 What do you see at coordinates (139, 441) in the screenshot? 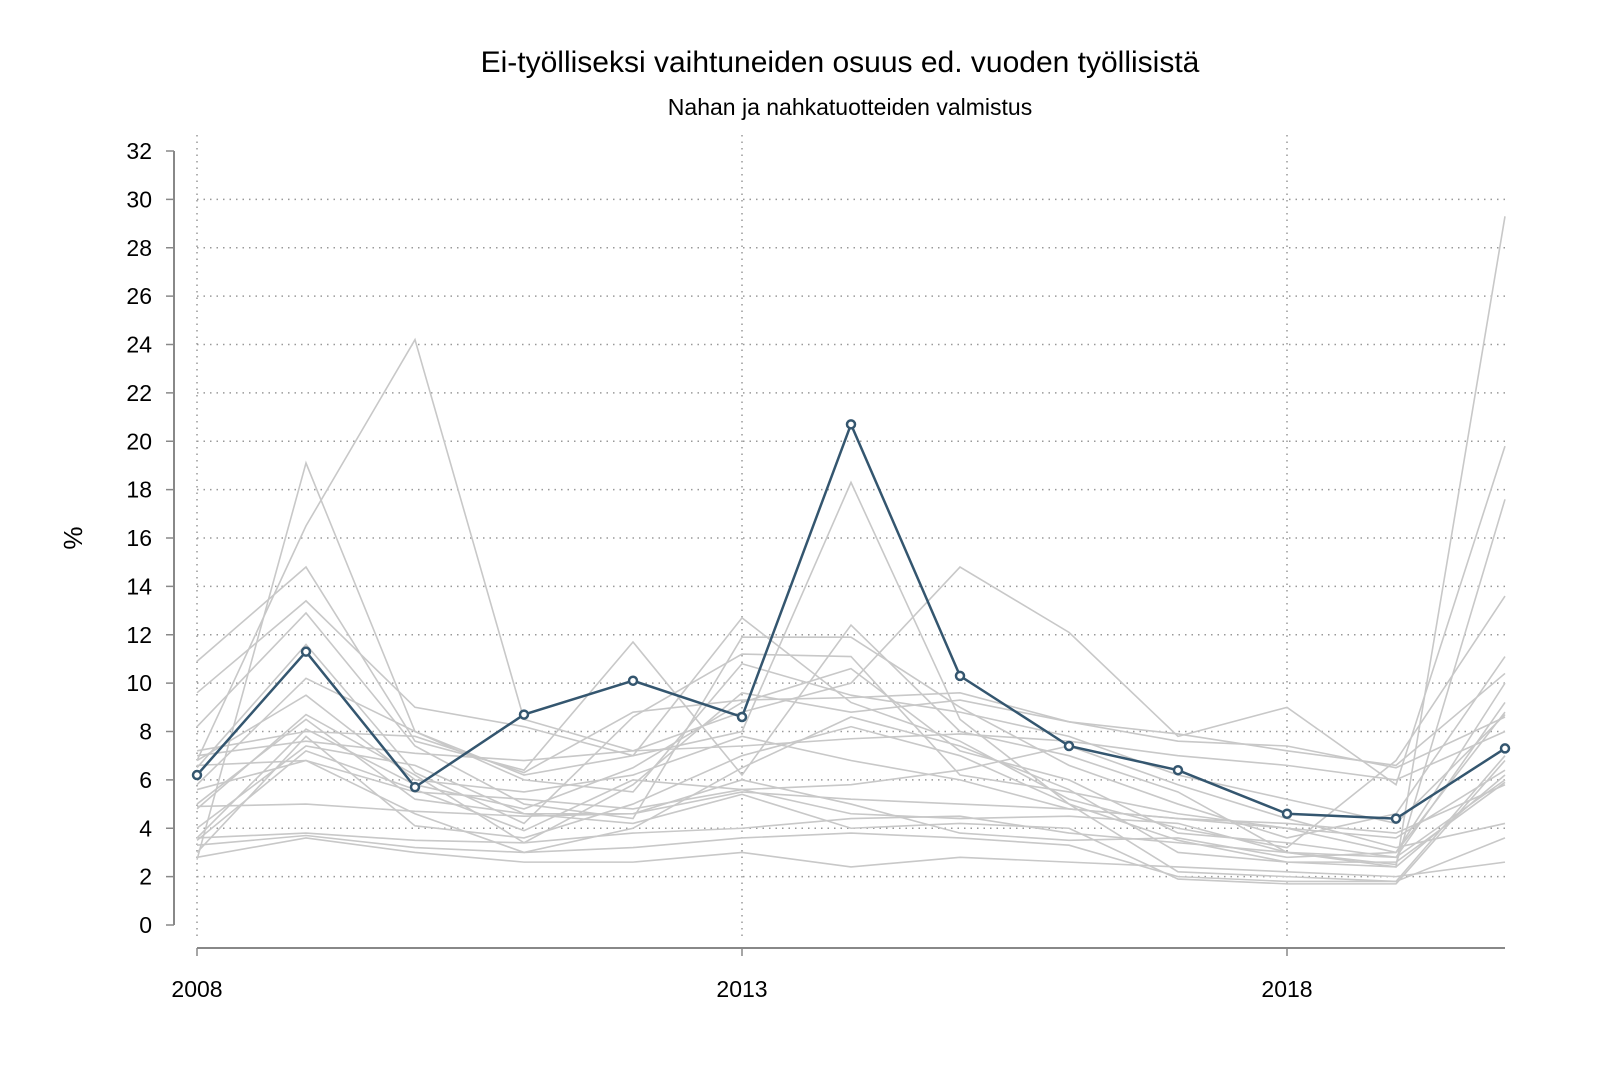
I see `y-tick-label: 20` at bounding box center [139, 441].